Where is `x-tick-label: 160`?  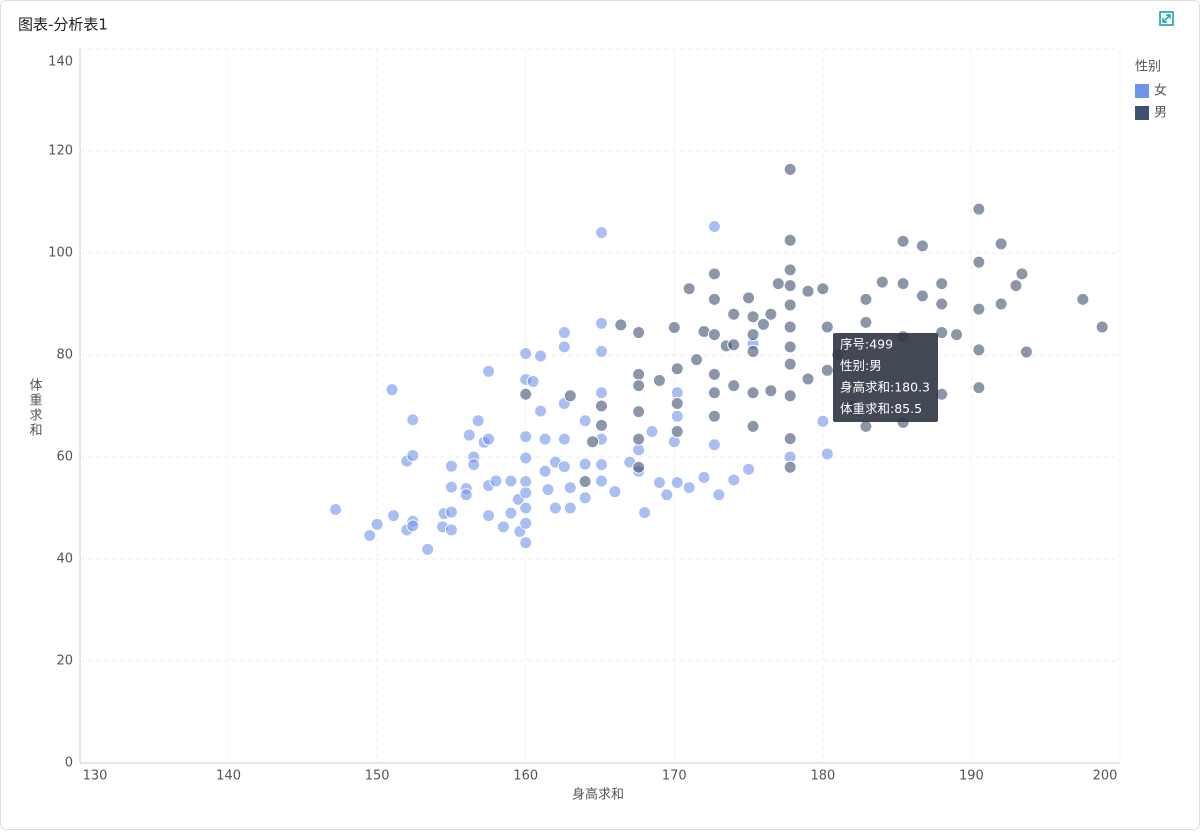 x-tick-label: 160 is located at coordinates (525, 776).